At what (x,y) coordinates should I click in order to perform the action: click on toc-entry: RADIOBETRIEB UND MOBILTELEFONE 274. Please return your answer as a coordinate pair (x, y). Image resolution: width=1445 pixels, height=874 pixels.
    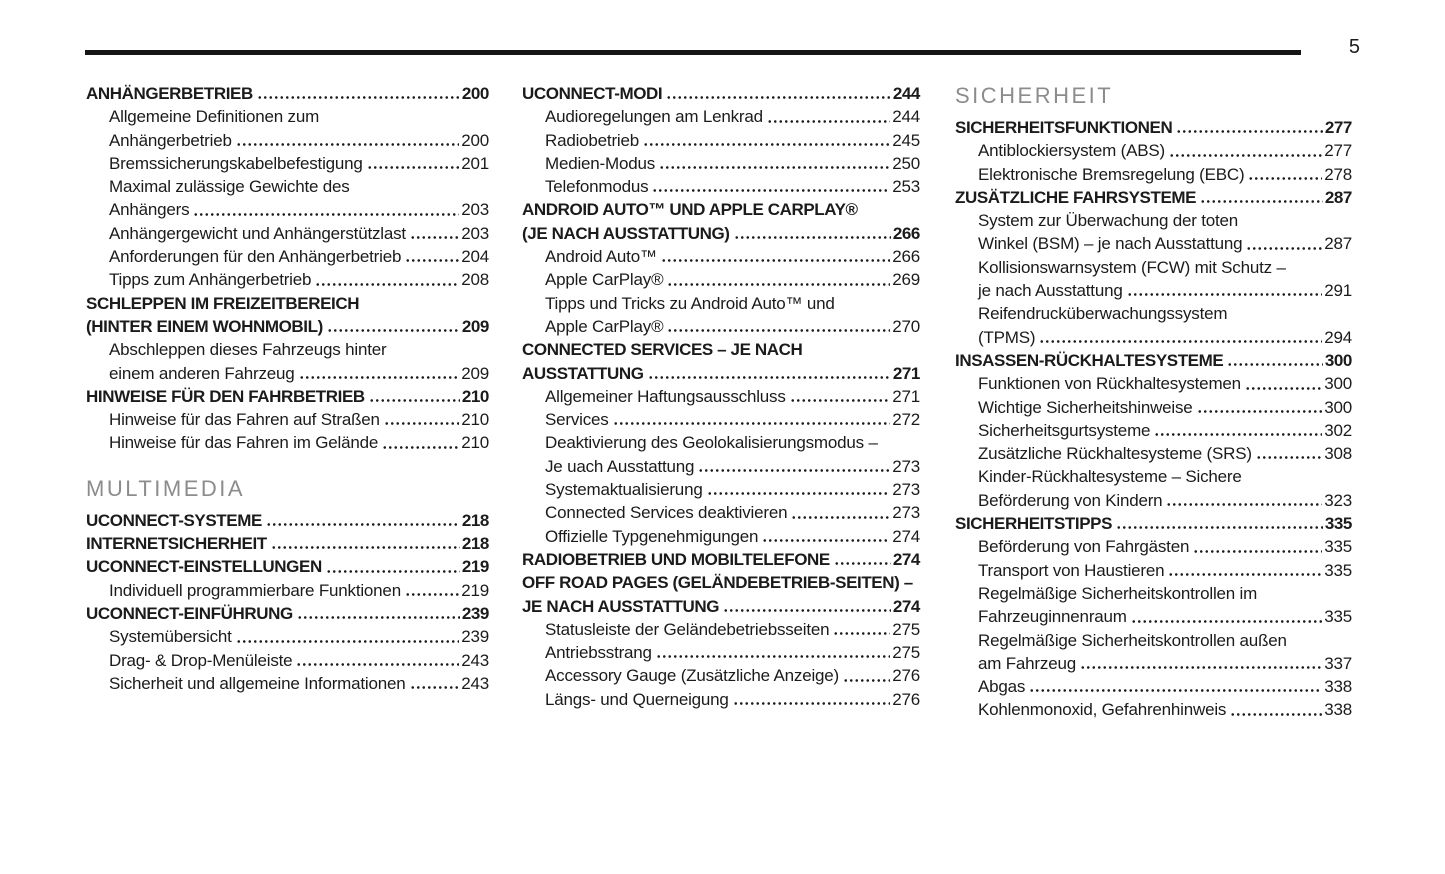
    Looking at the image, I should click on (721, 559).